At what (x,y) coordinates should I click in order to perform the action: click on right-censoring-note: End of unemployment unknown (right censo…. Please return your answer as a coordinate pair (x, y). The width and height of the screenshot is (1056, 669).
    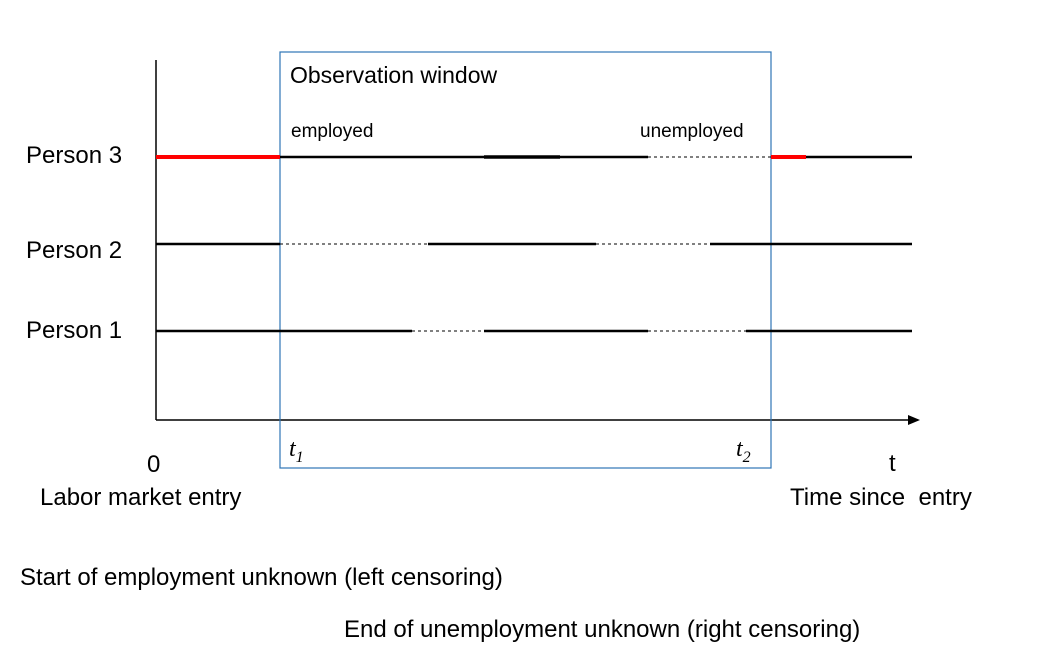
    Looking at the image, I should click on (602, 629).